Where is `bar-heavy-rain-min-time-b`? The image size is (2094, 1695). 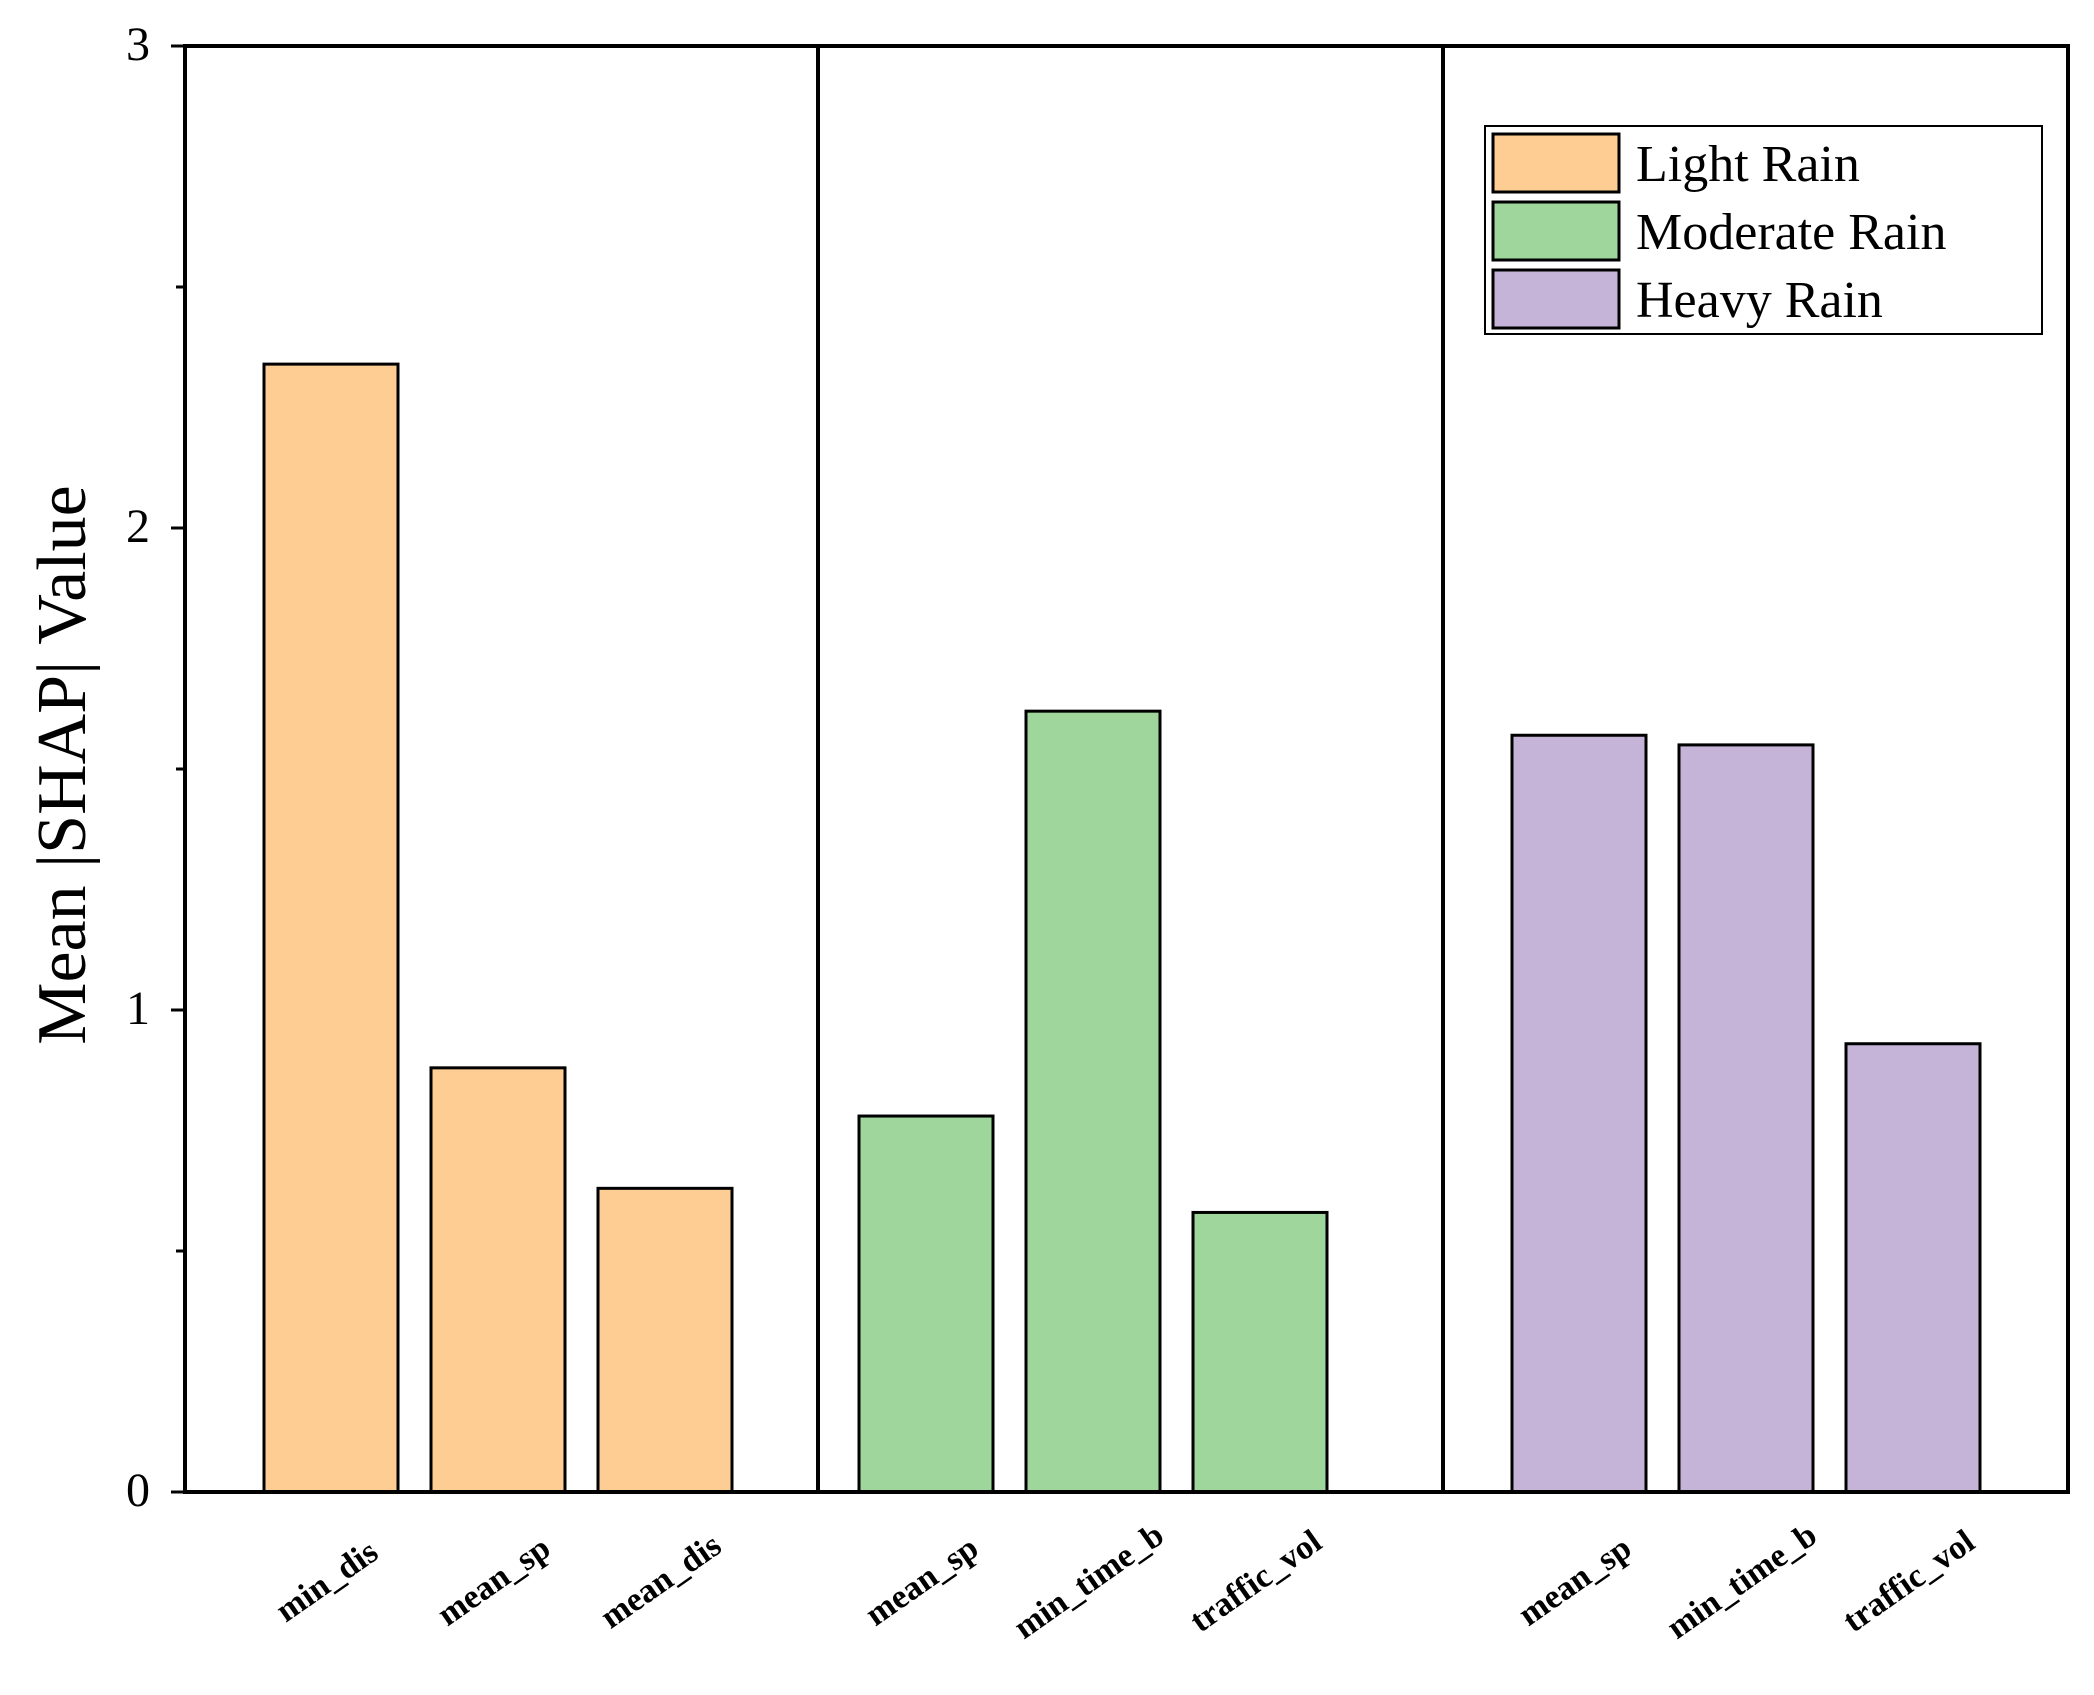
bar-heavy-rain-min-time-b is located at coordinates (1746, 1118).